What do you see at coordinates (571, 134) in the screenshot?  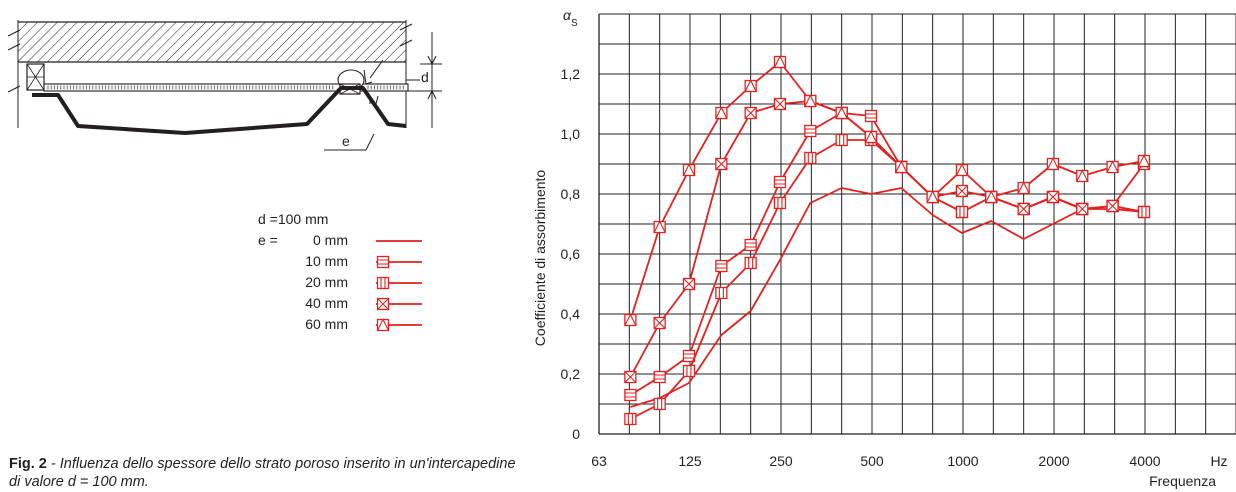 I see `y-tick-label: 1,0` at bounding box center [571, 134].